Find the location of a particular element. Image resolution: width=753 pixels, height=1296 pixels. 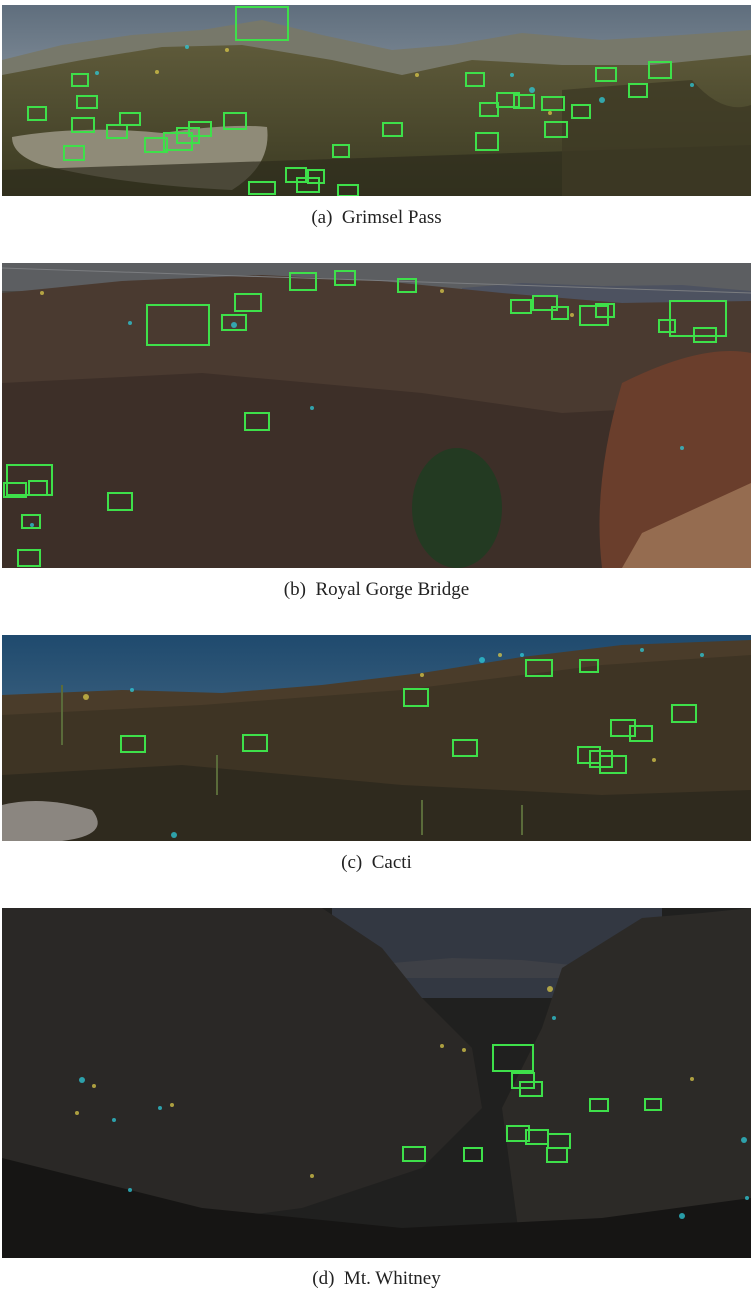

grimsel-pass-image is located at coordinates (376, 100).